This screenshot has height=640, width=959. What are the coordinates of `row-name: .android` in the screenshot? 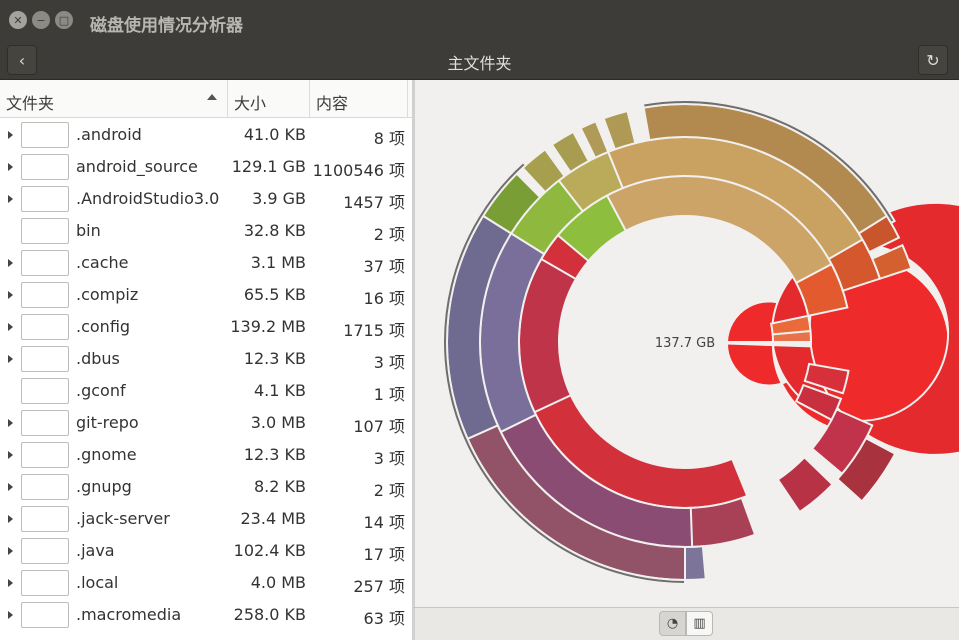 It's located at (109, 134).